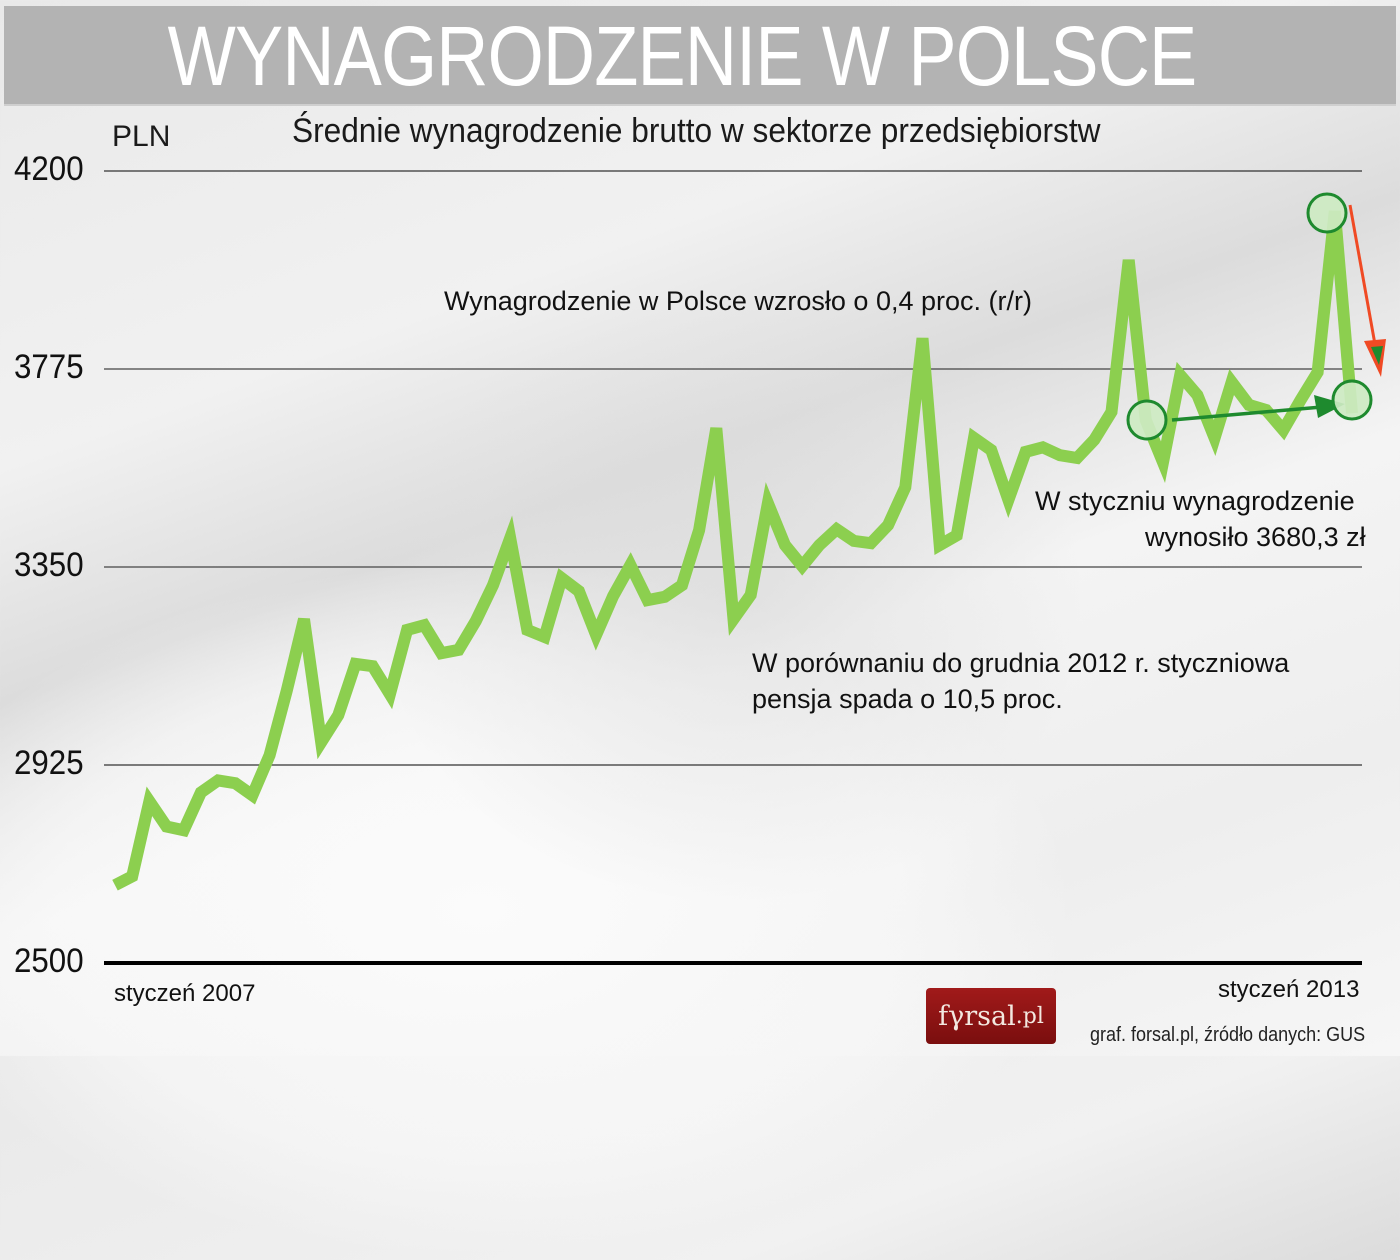 The height and width of the screenshot is (1260, 1400). Describe the element at coordinates (49, 169) in the screenshot. I see `y-tick-4200: 4200` at that location.